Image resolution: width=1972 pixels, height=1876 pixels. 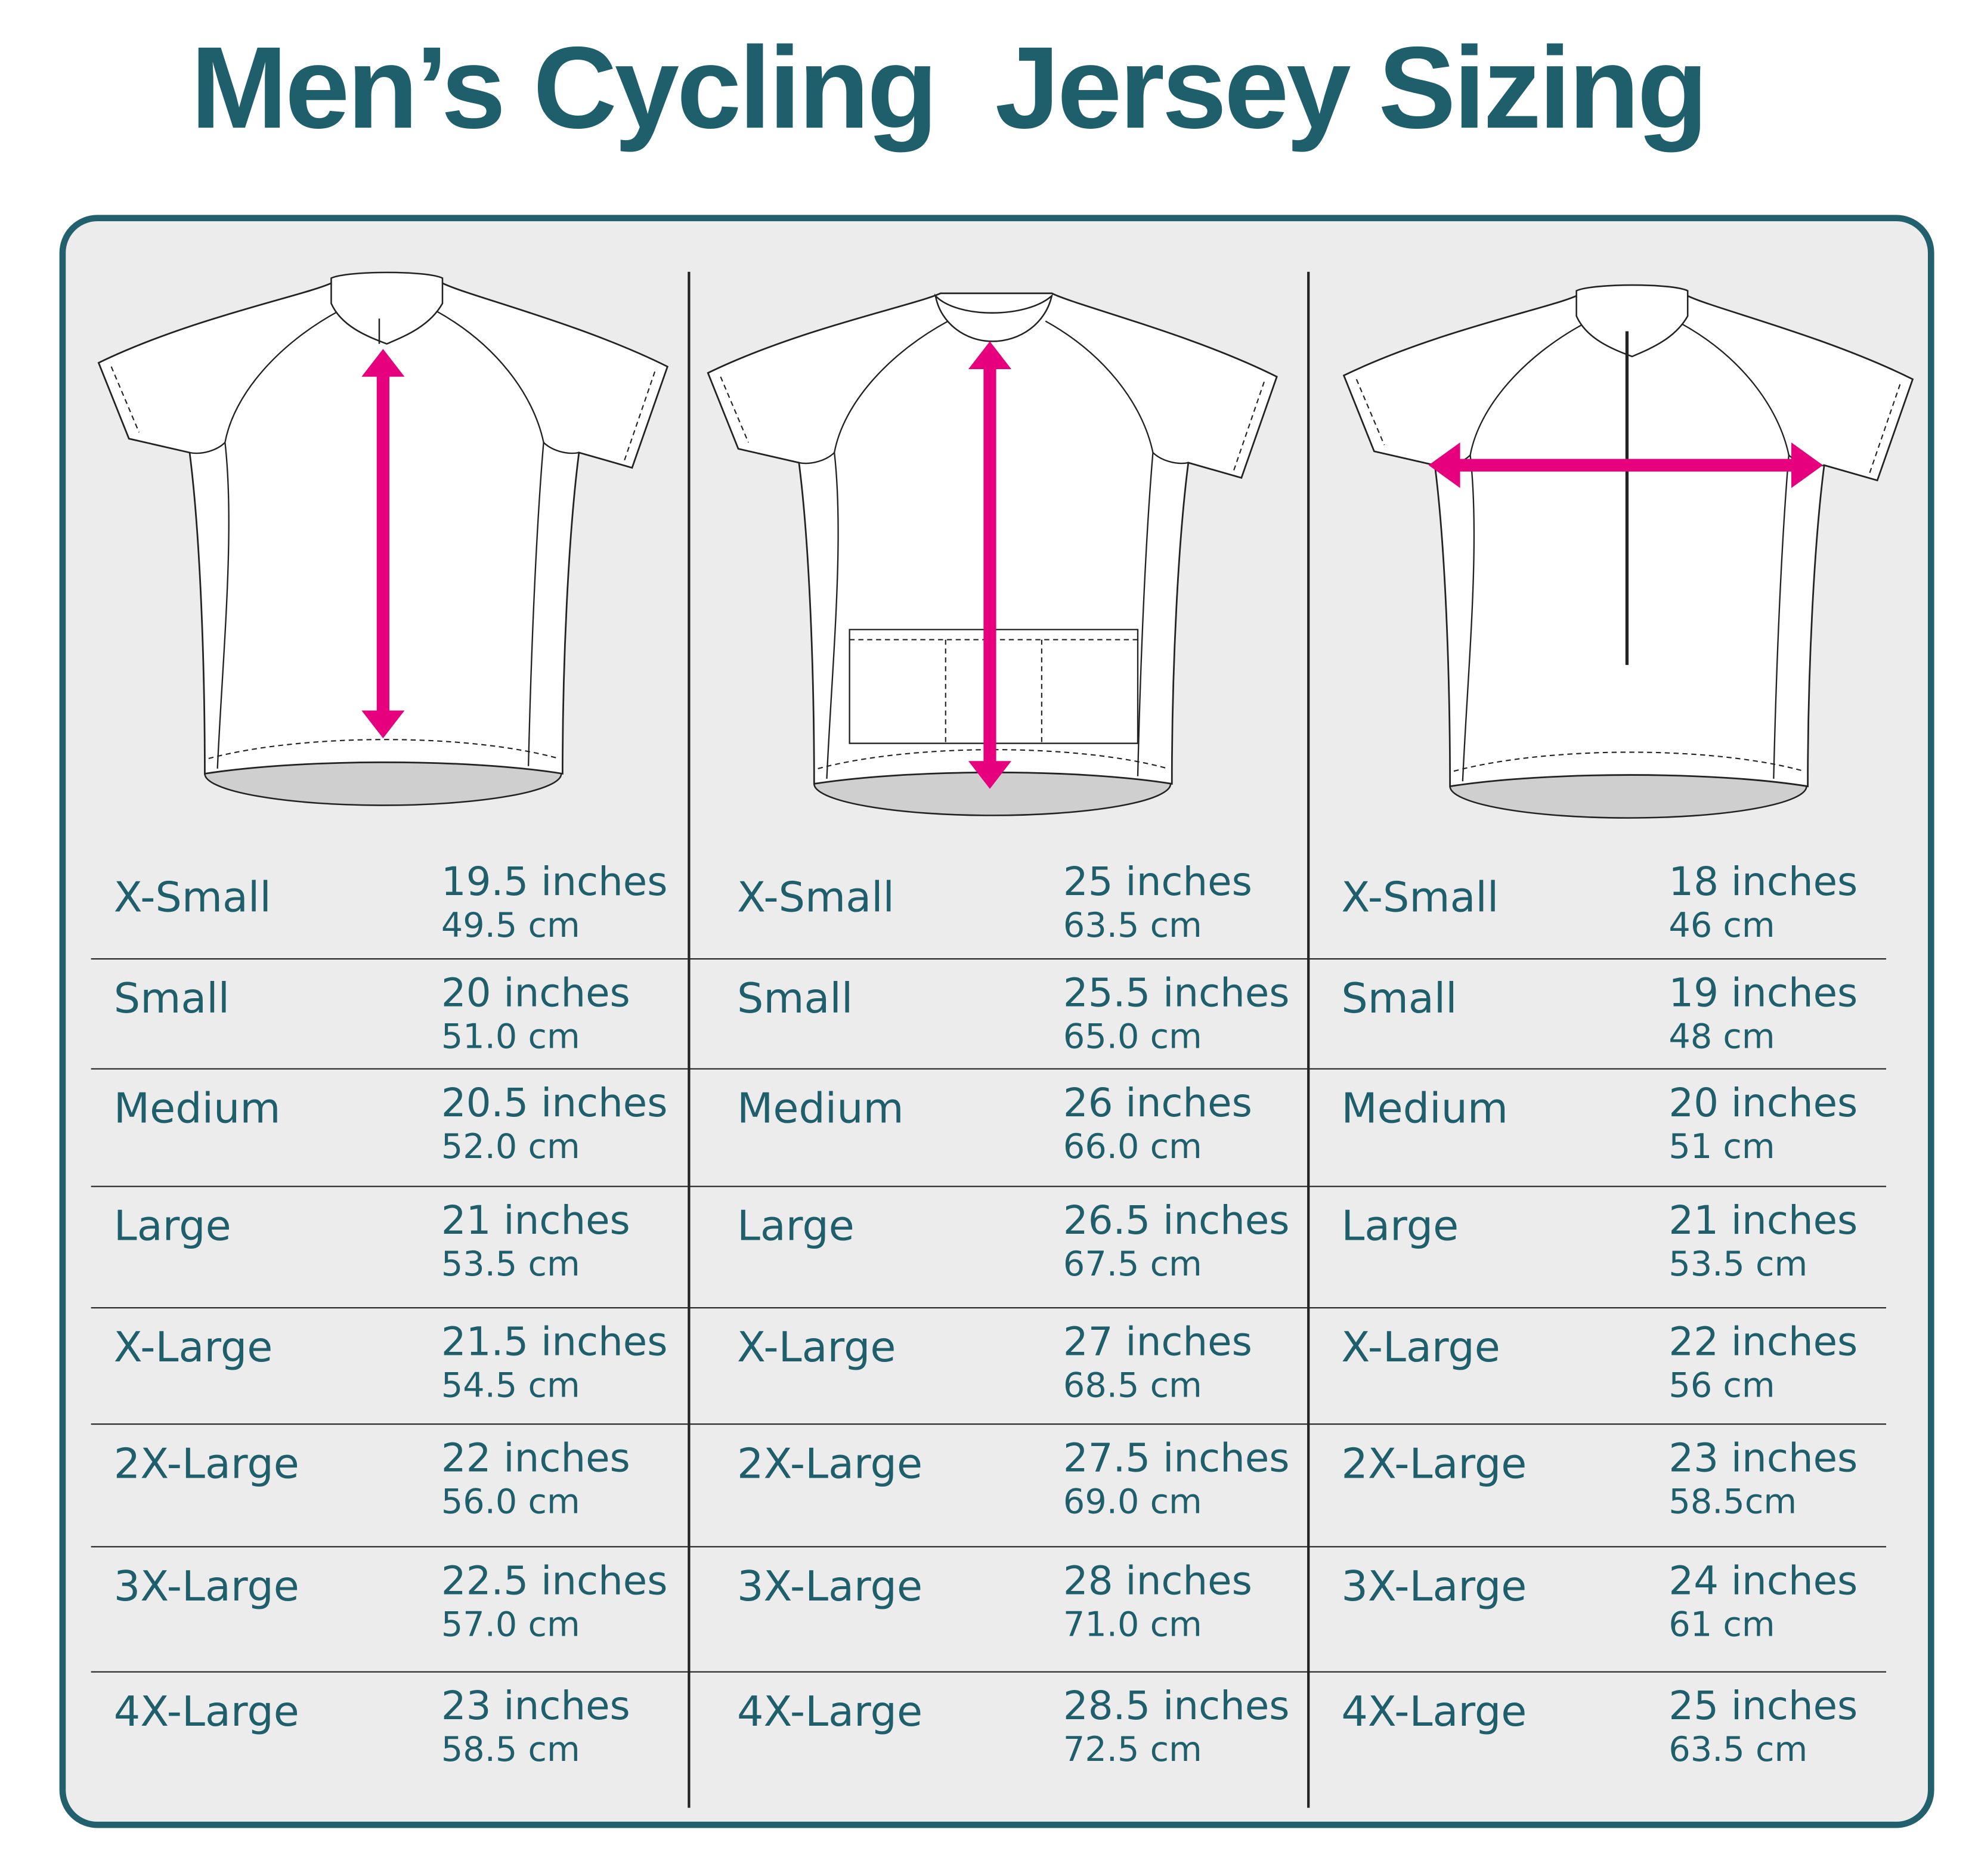 I want to click on jersey-front-illustration, so click(x=382, y=538).